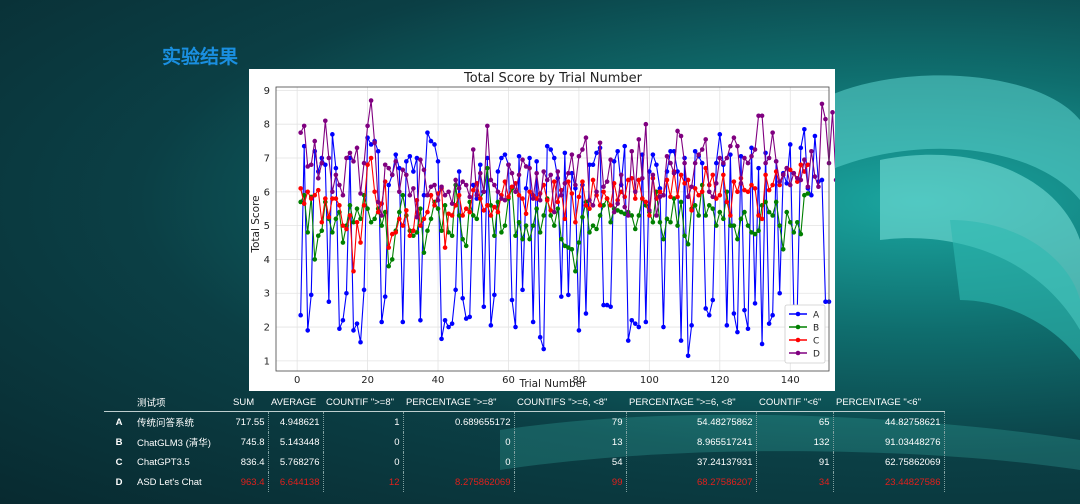 The height and width of the screenshot is (504, 1080). I want to click on table-cell: 79, so click(570, 421).